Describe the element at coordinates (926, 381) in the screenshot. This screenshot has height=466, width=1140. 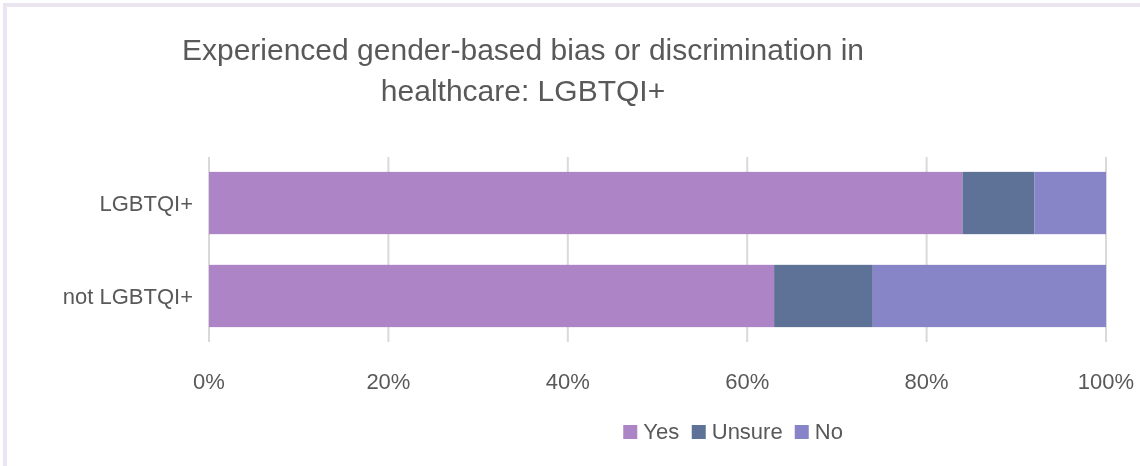
I see `x-tick-label: 80%` at that location.